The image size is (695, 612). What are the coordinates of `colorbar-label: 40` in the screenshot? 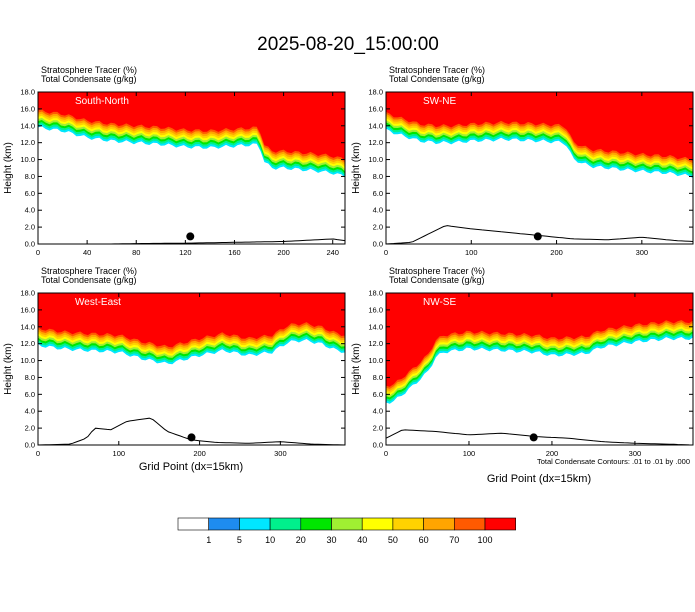 It's located at (362, 540).